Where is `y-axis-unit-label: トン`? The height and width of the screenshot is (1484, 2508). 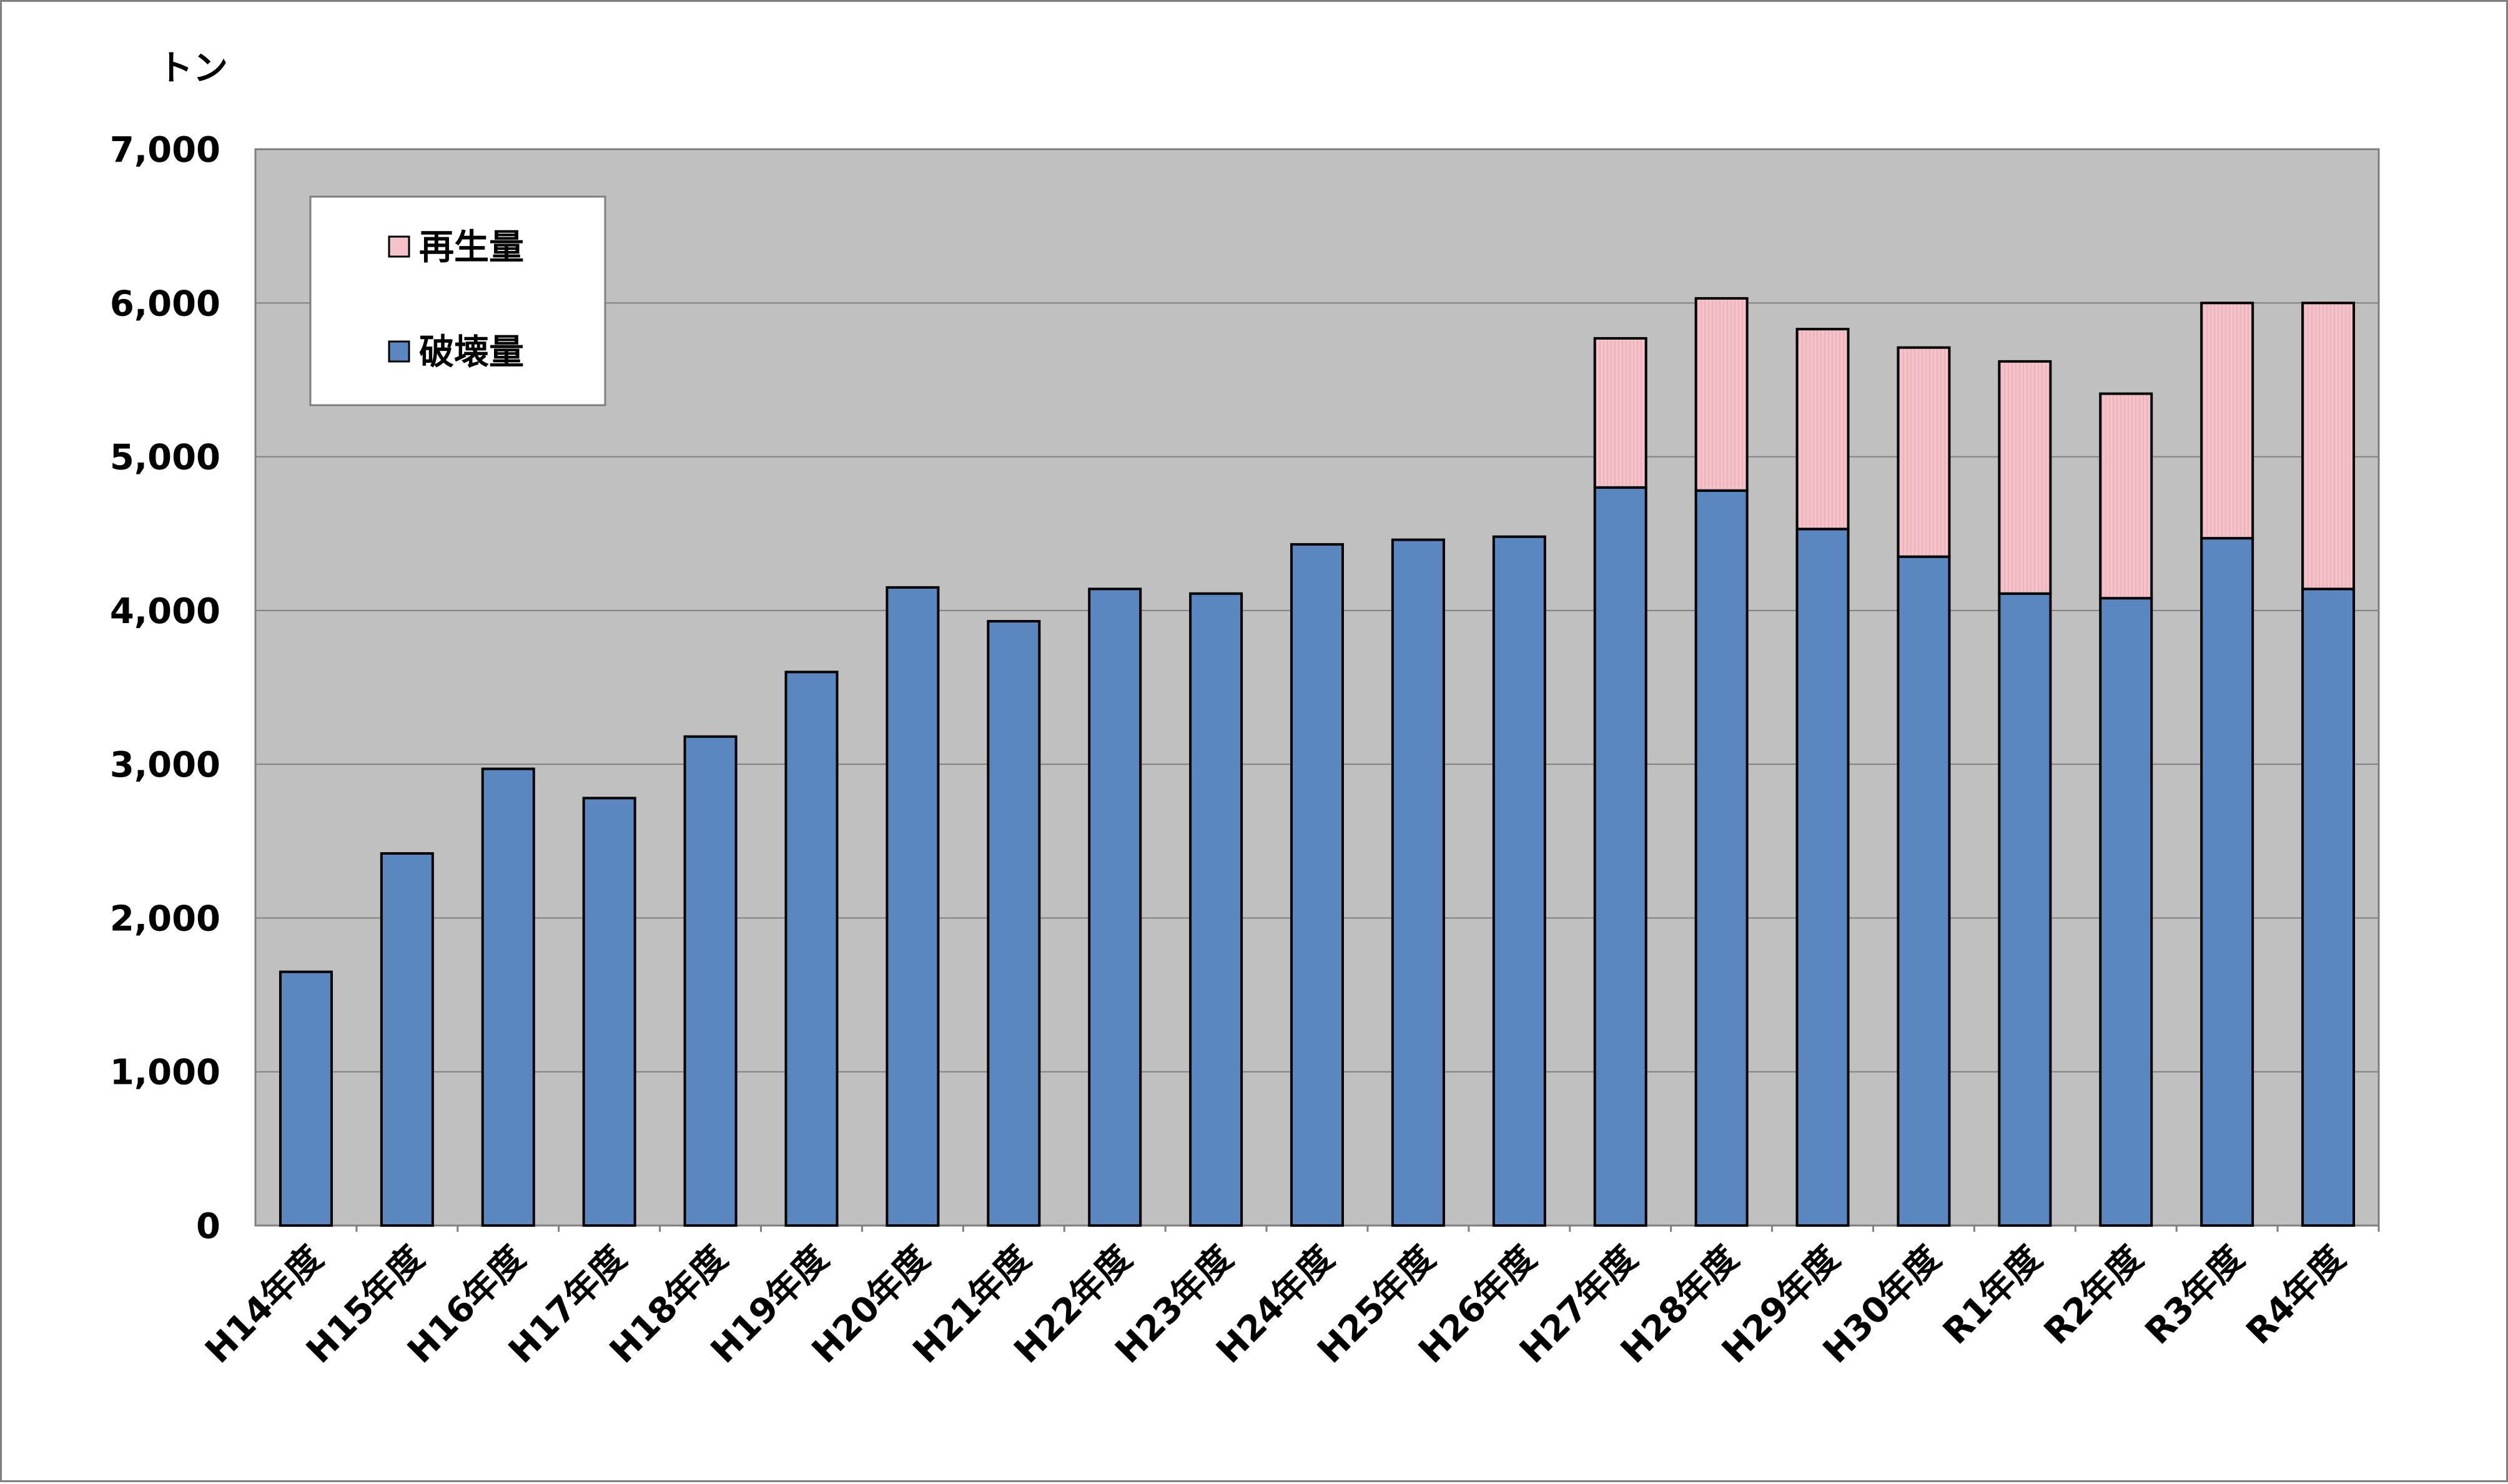 y-axis-unit-label: トン is located at coordinates (193, 68).